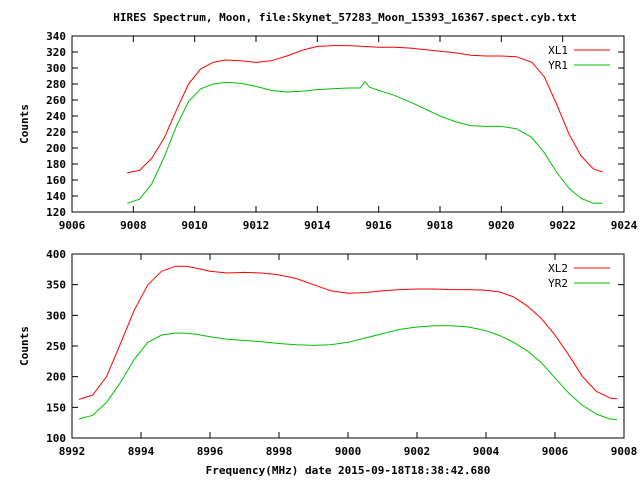 The image size is (640, 480). I want to click on x-tick-label: 9016, so click(378, 225).